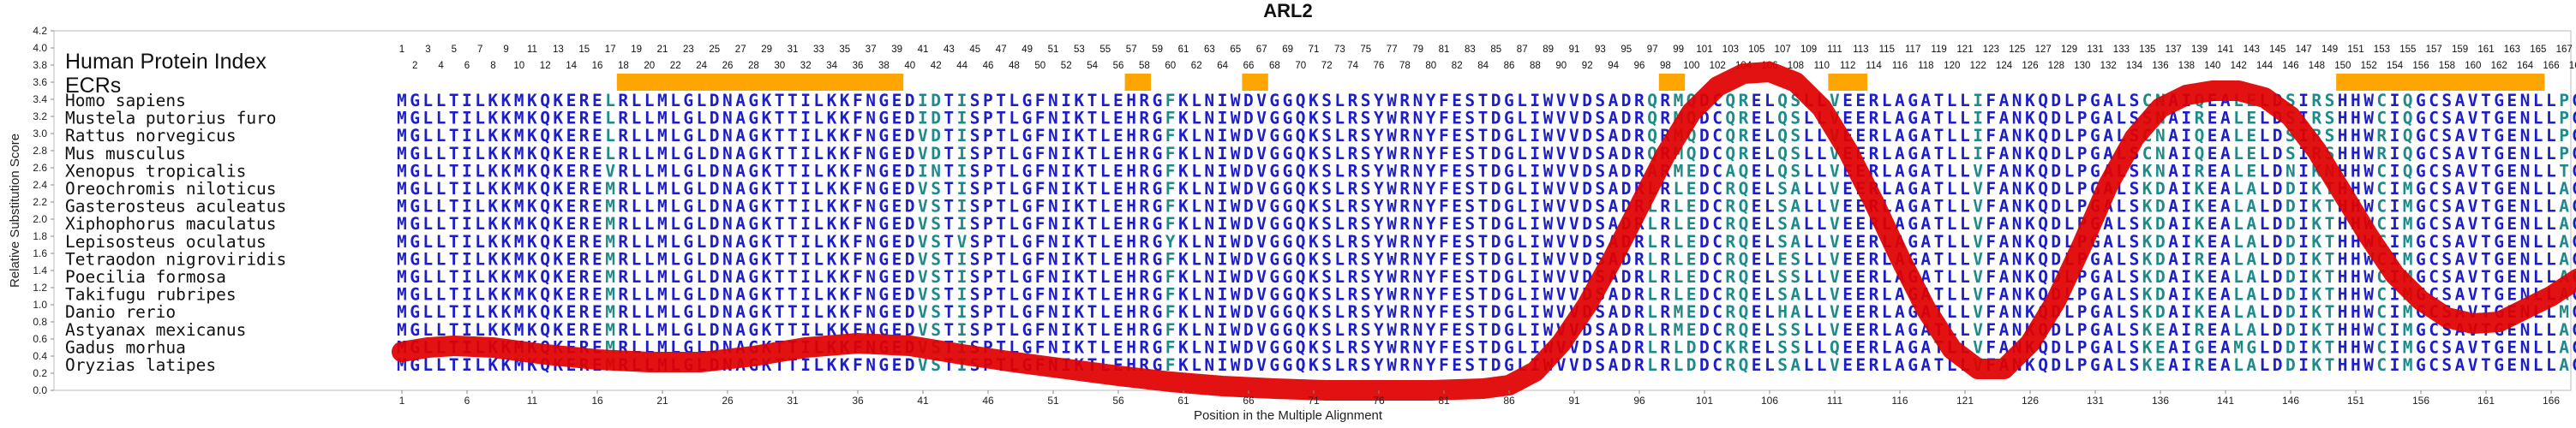  I want to click on y-tick-label: 1.0, so click(40, 305).